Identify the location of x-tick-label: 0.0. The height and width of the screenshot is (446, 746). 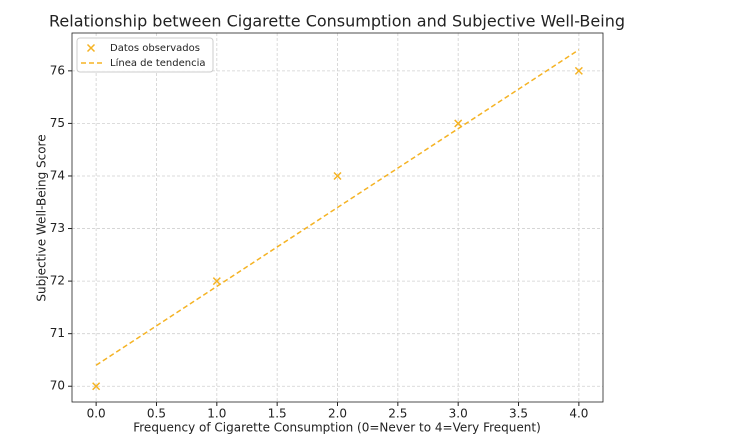
(96, 414).